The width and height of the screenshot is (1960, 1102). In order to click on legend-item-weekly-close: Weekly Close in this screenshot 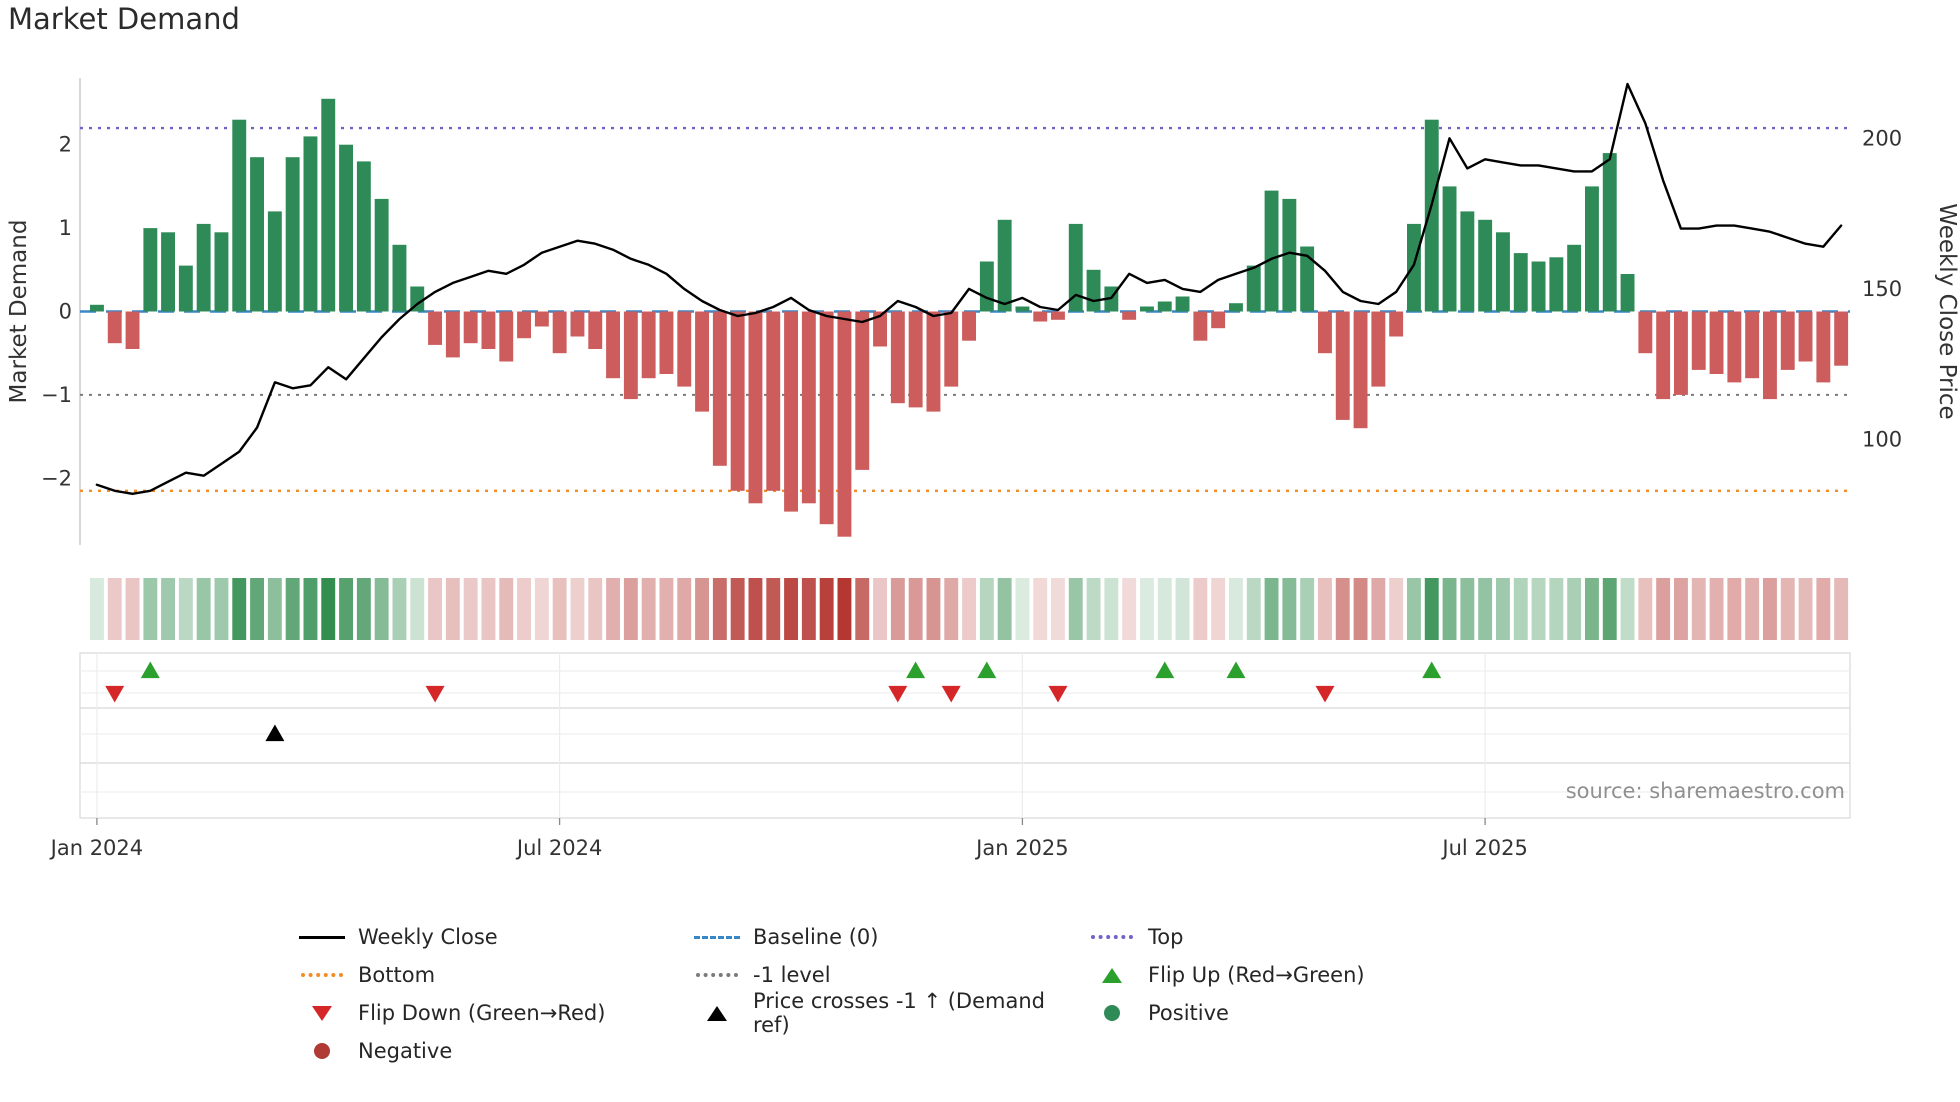, I will do `click(495, 937)`.